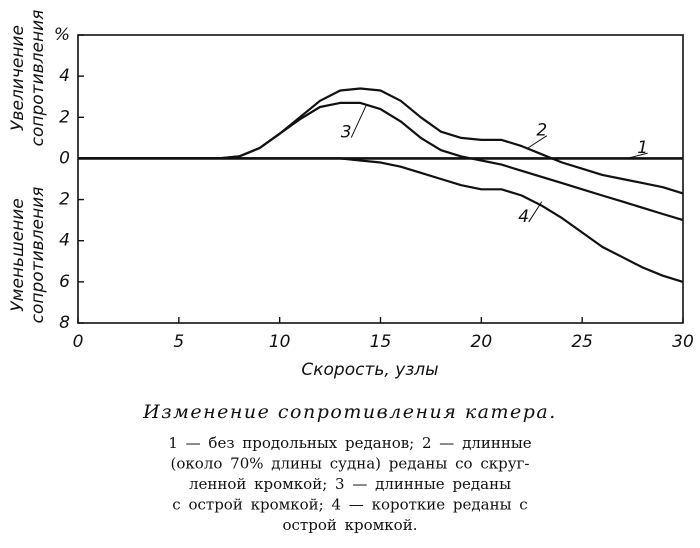 This screenshot has height=548, width=700. What do you see at coordinates (642, 148) in the screenshot?
I see `curve-label: 1` at bounding box center [642, 148].